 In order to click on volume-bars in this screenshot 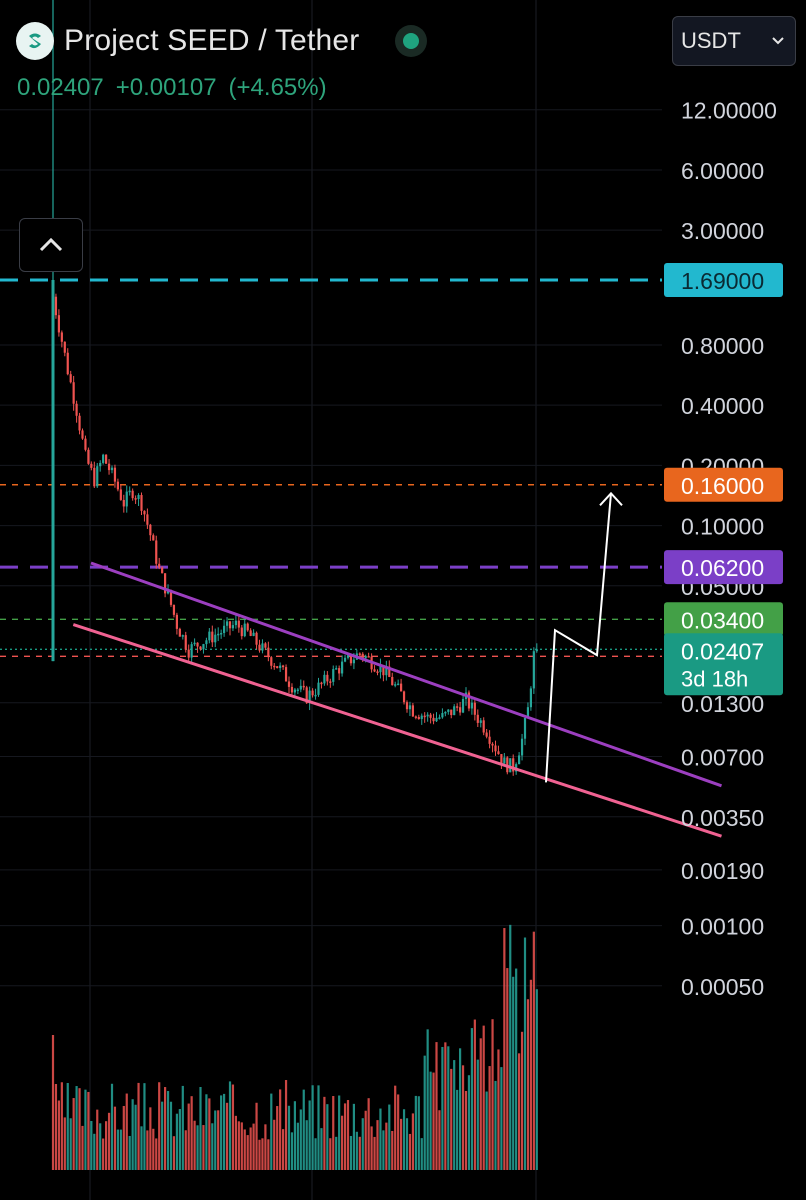, I will do `click(294, 1047)`.